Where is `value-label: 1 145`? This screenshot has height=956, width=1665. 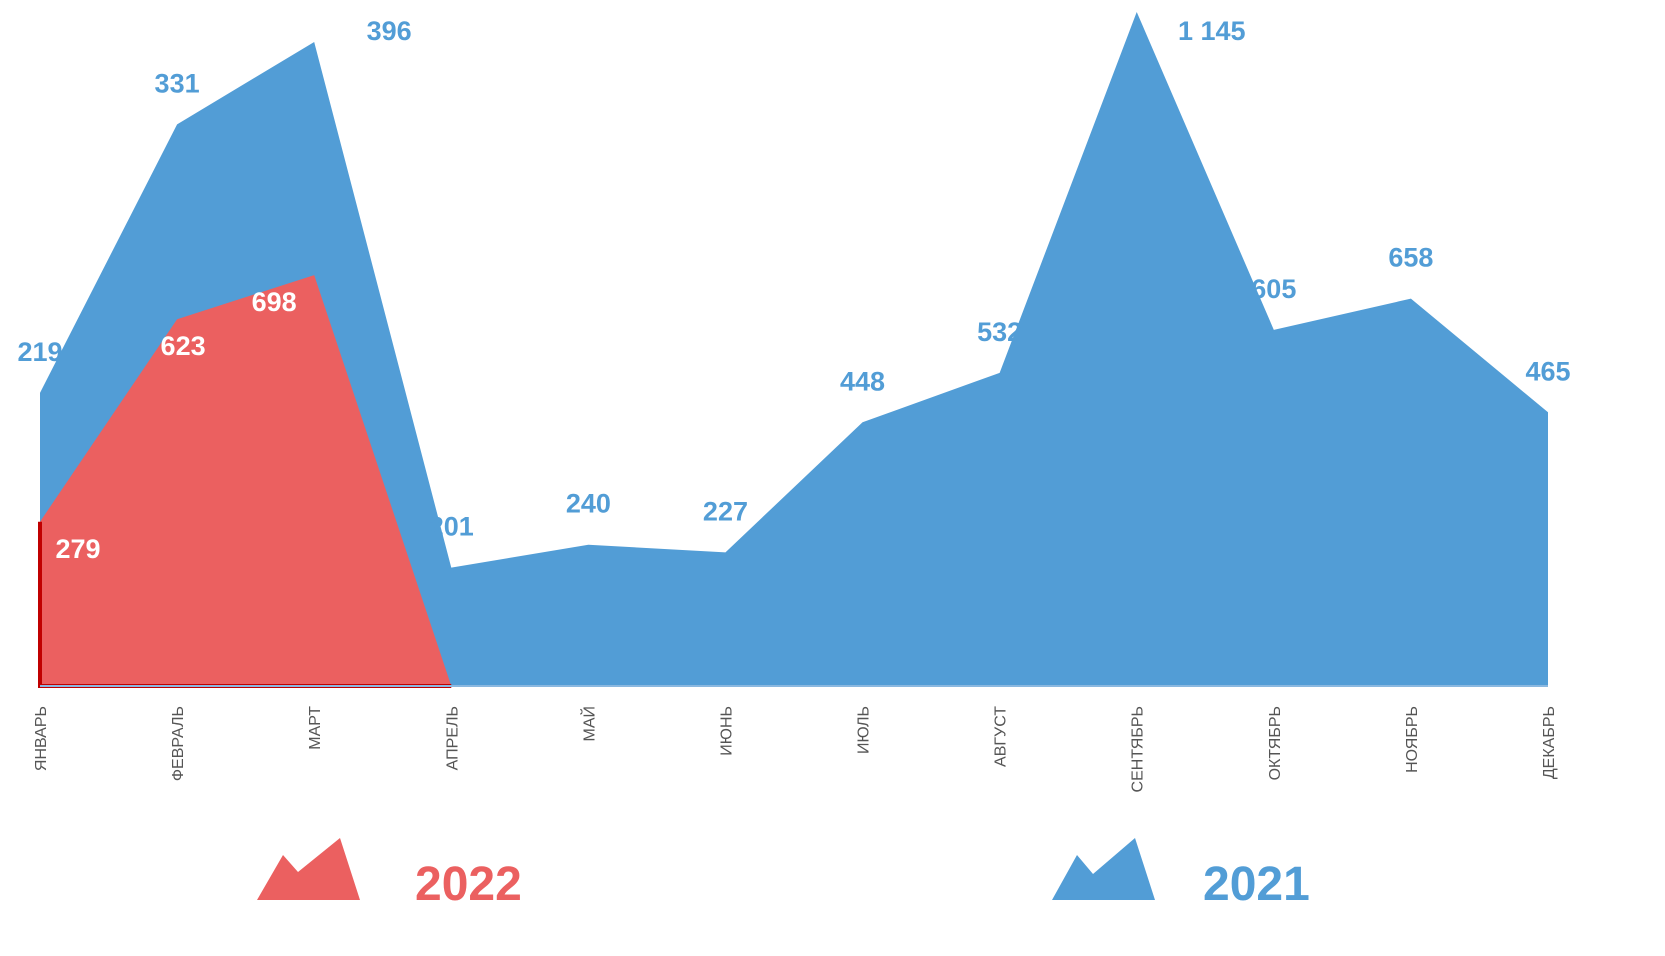 value-label: 1 145 is located at coordinates (1212, 31).